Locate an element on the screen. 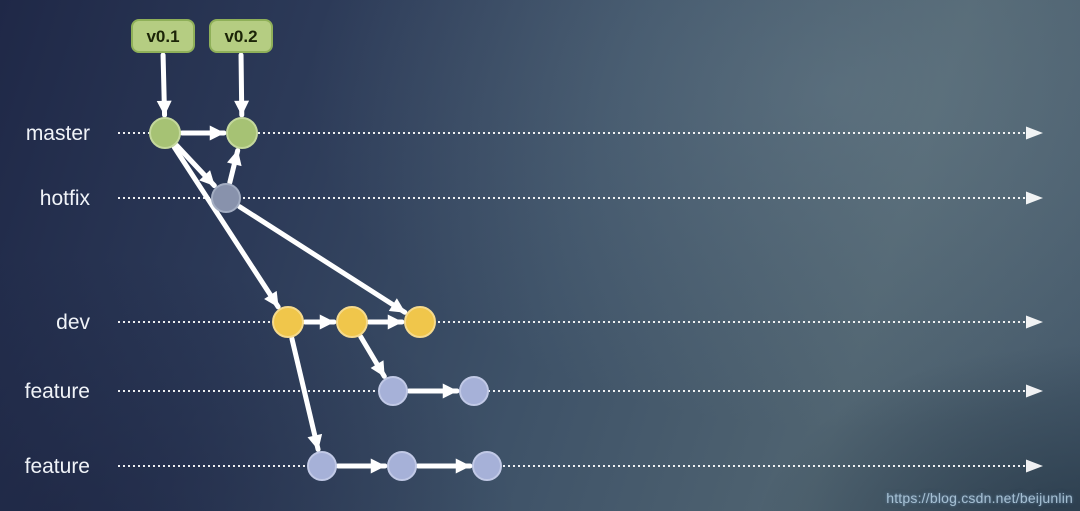 This screenshot has height=511, width=1080. commit-node-f2c is located at coordinates (487, 466).